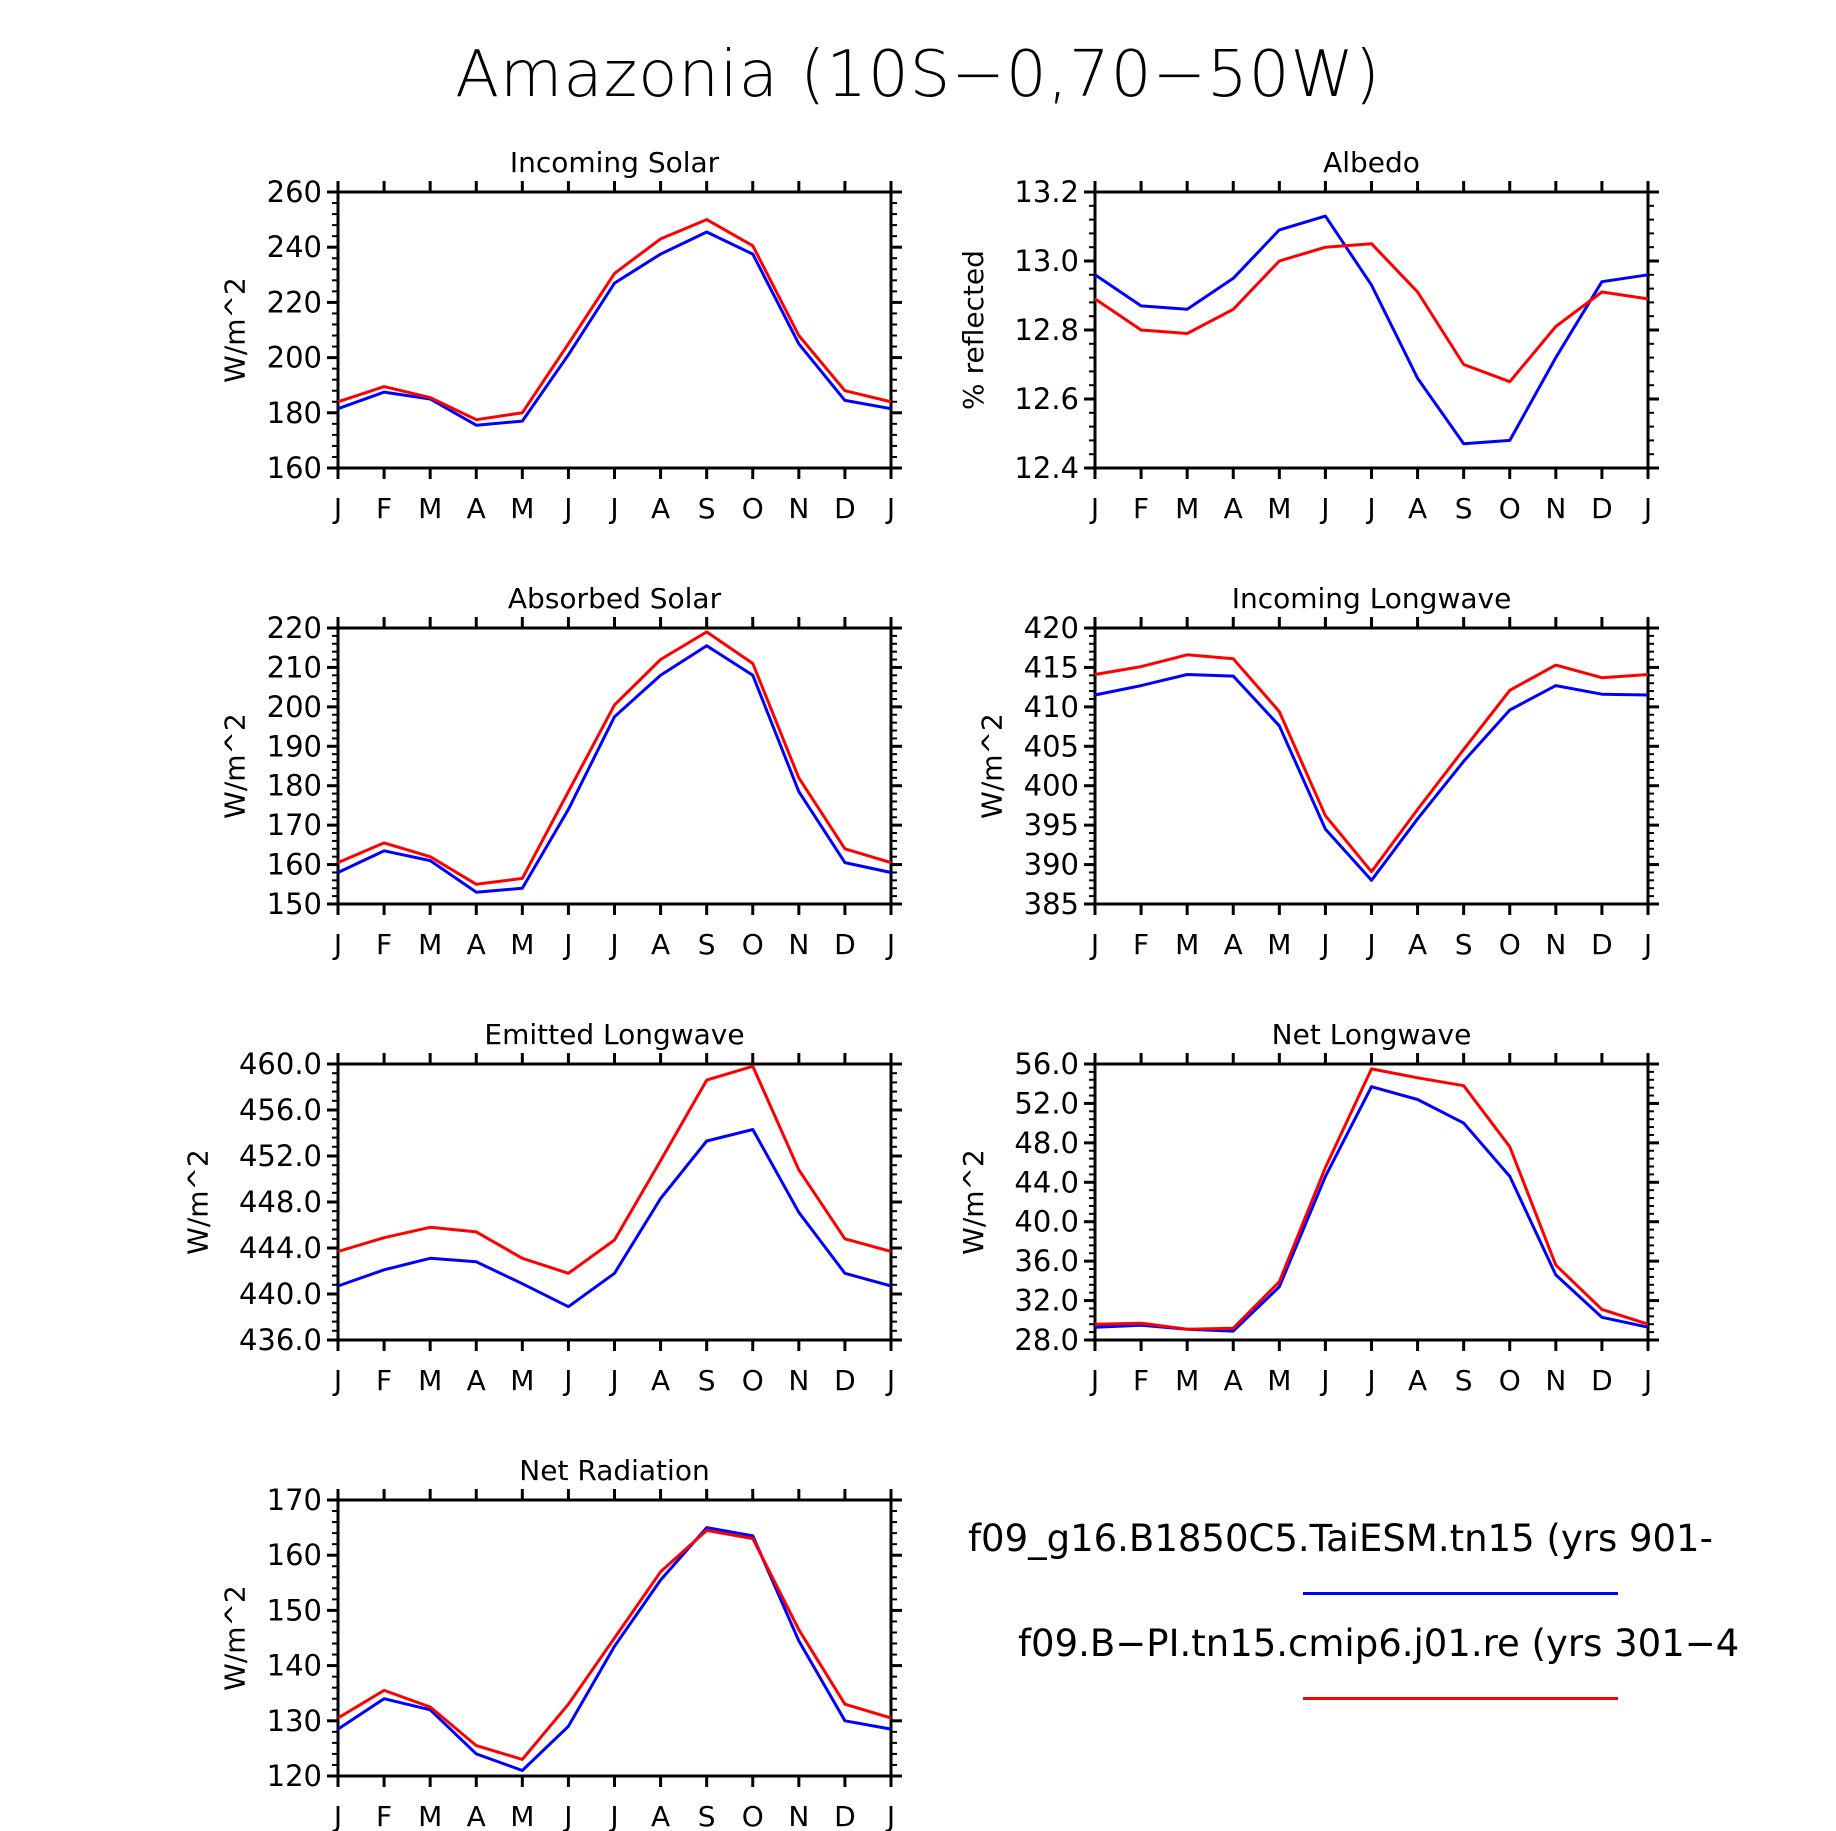 Image resolution: width=1836 pixels, height=1831 pixels. Describe the element at coordinates (1046, 330) in the screenshot. I see `y-tick-label: 12.8` at that location.